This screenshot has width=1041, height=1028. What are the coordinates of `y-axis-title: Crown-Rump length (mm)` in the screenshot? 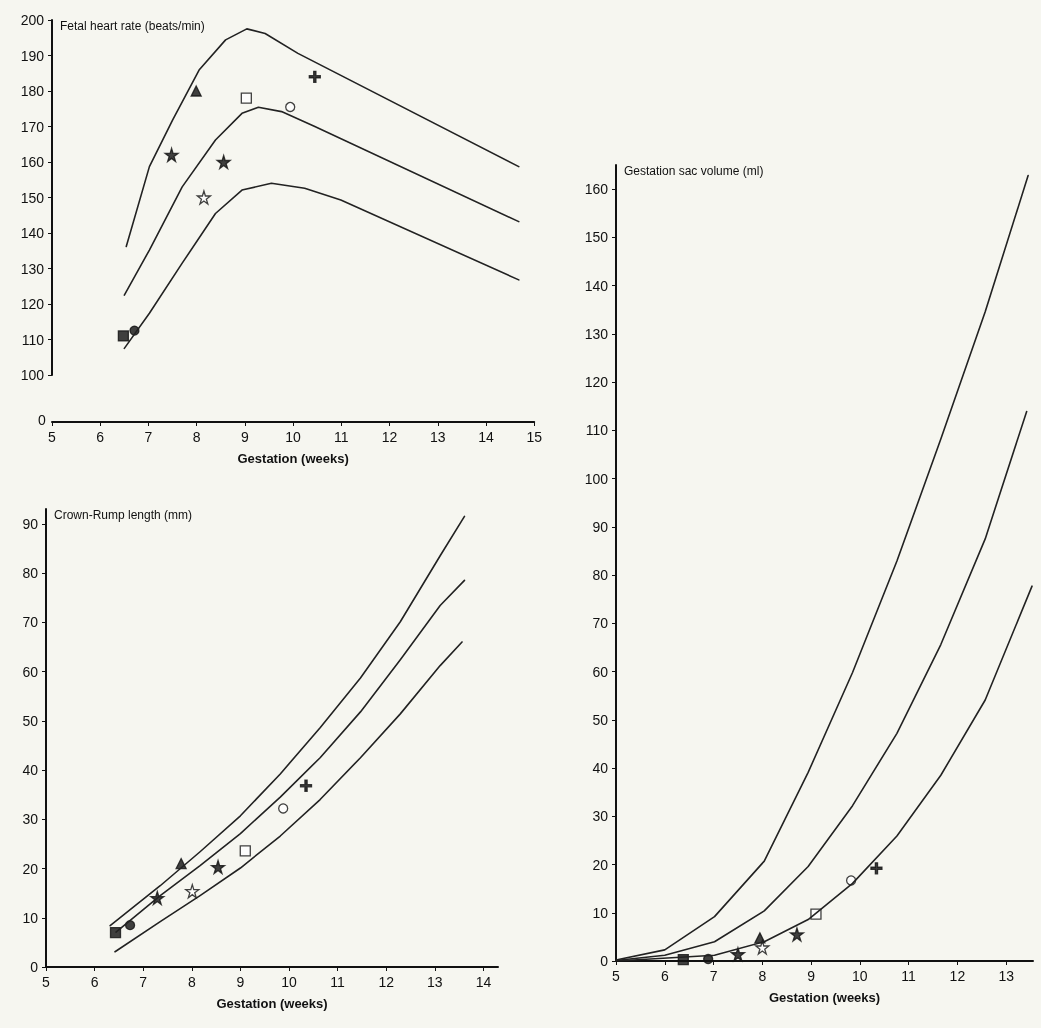 It's located at (123, 515).